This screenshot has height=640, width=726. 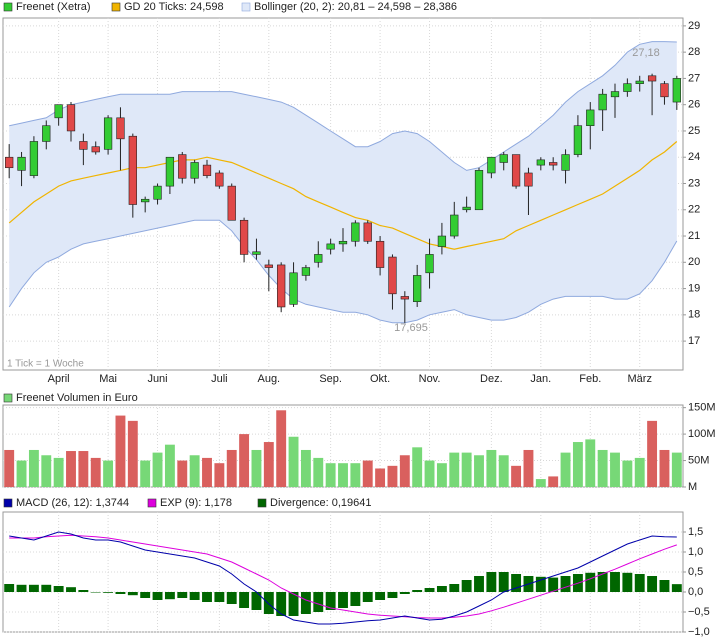 I want to click on y-tick-label: 1,5, so click(x=695, y=532).